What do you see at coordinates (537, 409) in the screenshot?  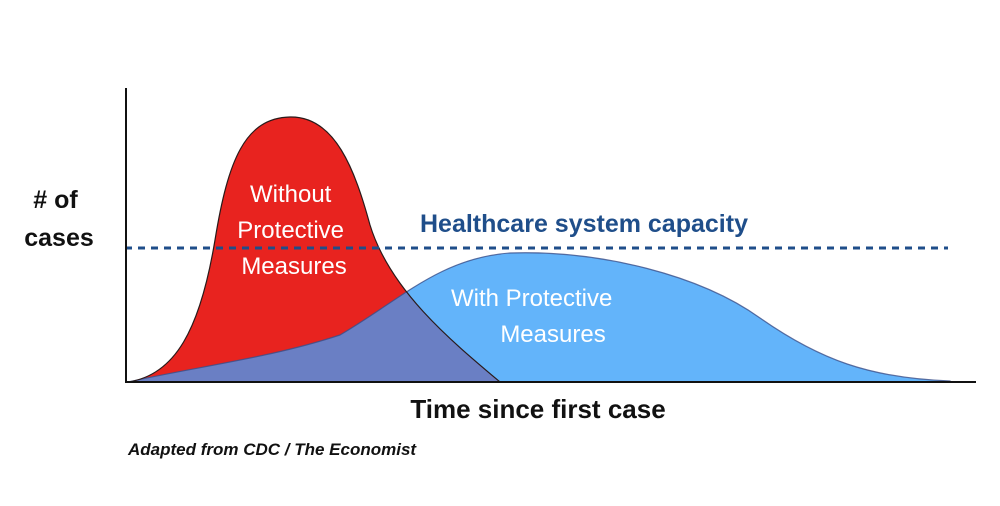 I see `x-axis-label: Time since first case` at bounding box center [537, 409].